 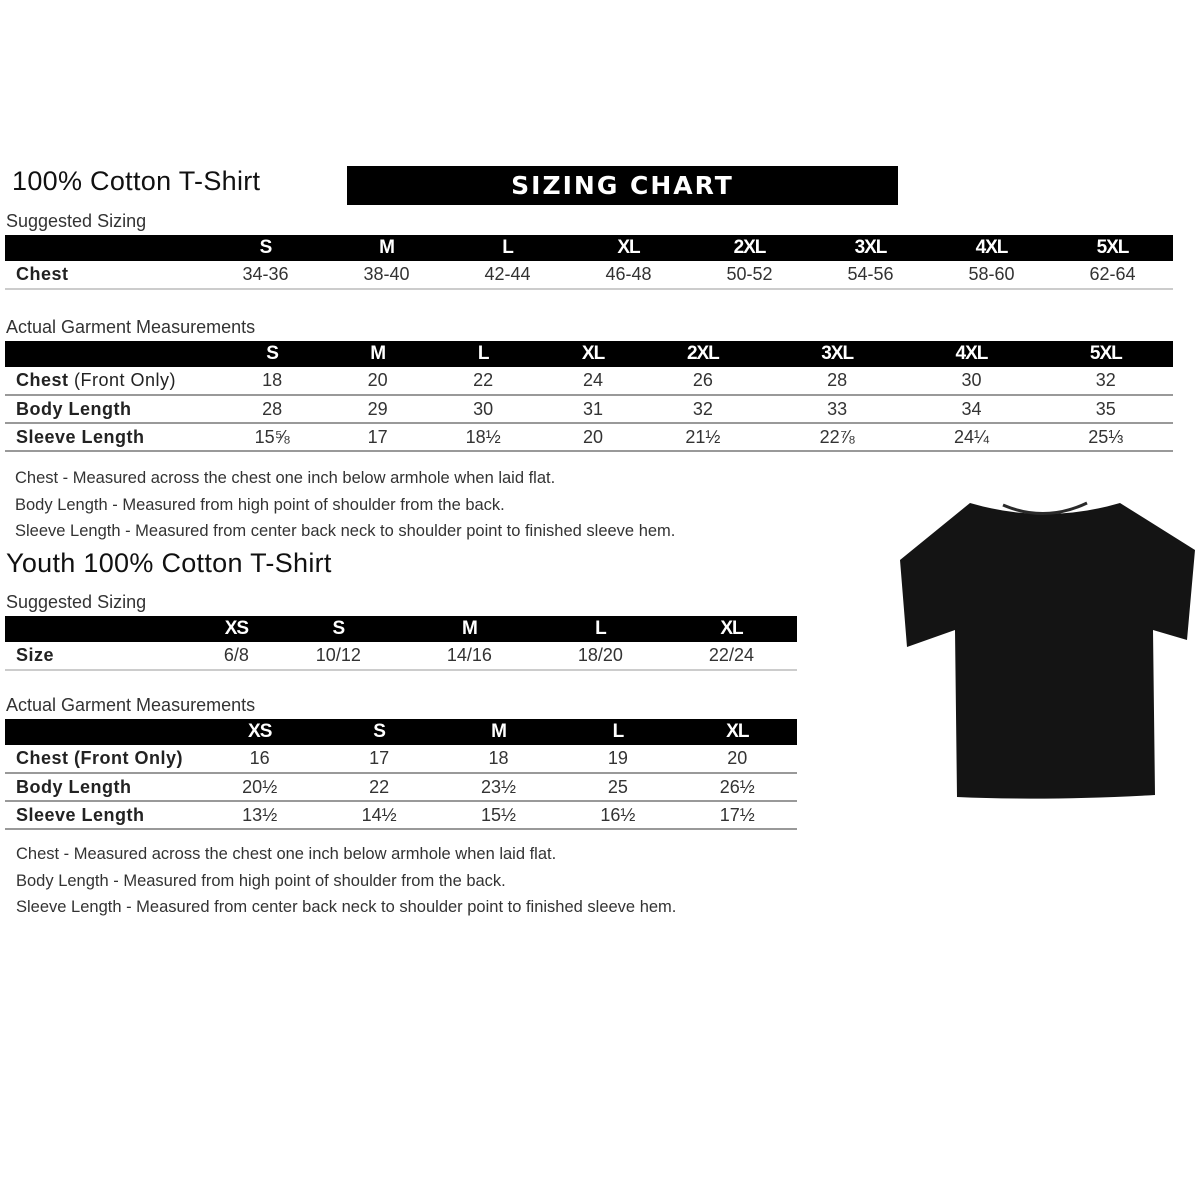 I want to click on cell-value: 18/20, so click(x=600, y=656).